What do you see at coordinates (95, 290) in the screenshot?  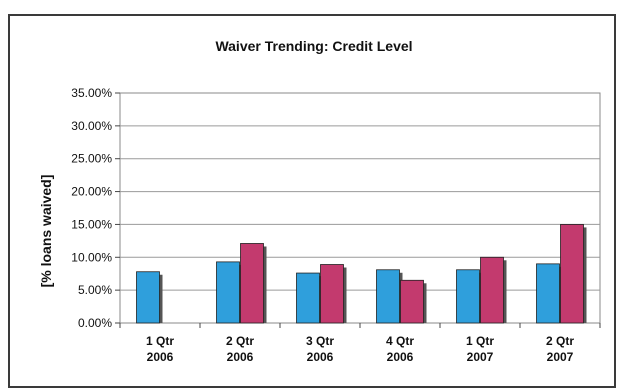 I see `y-tick-label: 5.00%` at bounding box center [95, 290].